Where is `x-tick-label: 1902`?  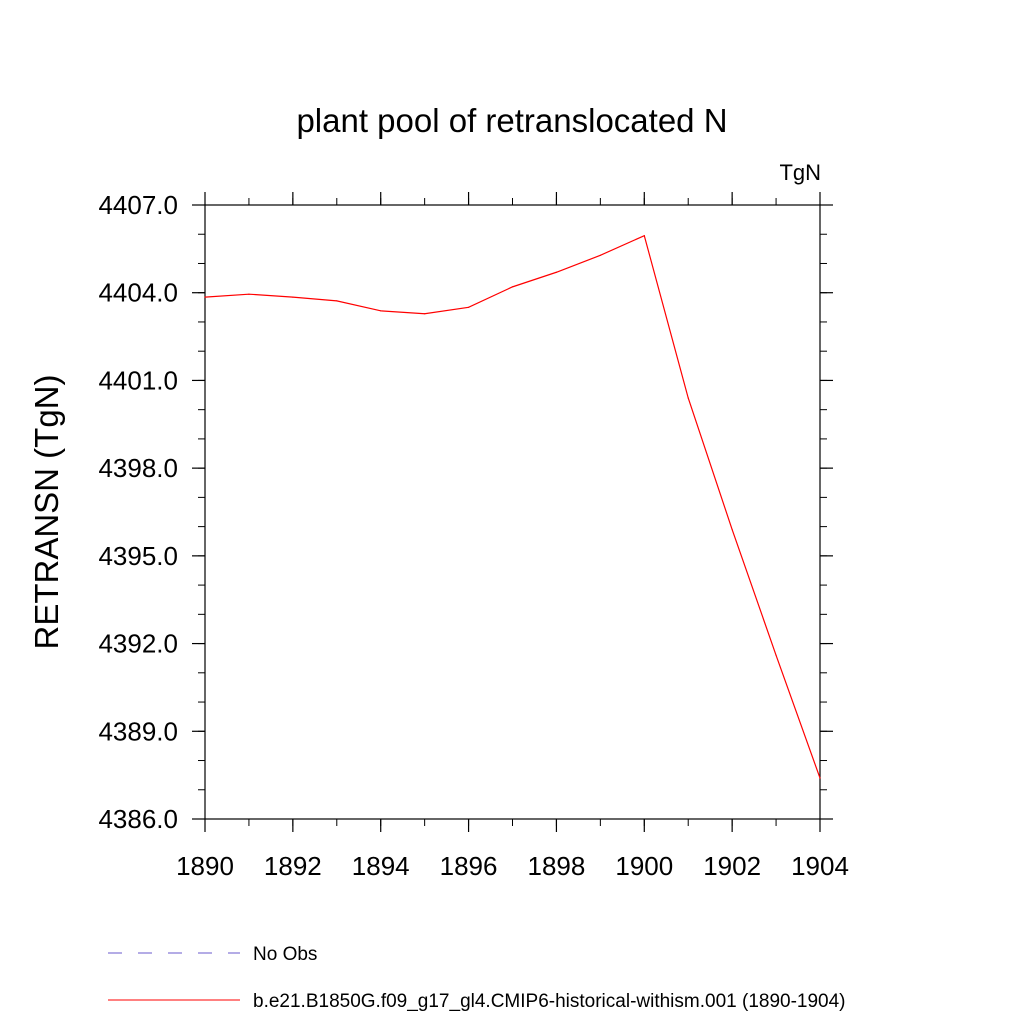
x-tick-label: 1902 is located at coordinates (732, 866).